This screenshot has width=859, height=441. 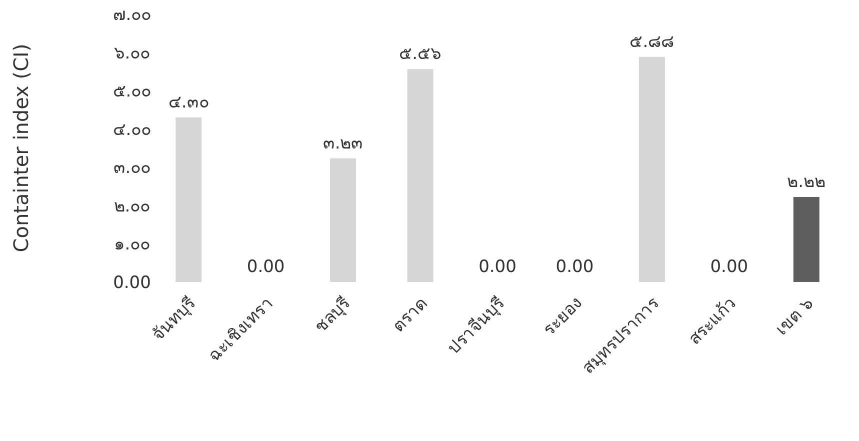 What do you see at coordinates (132, 53) in the screenshot?
I see `y-tick-label: ๖.๐๐` at bounding box center [132, 53].